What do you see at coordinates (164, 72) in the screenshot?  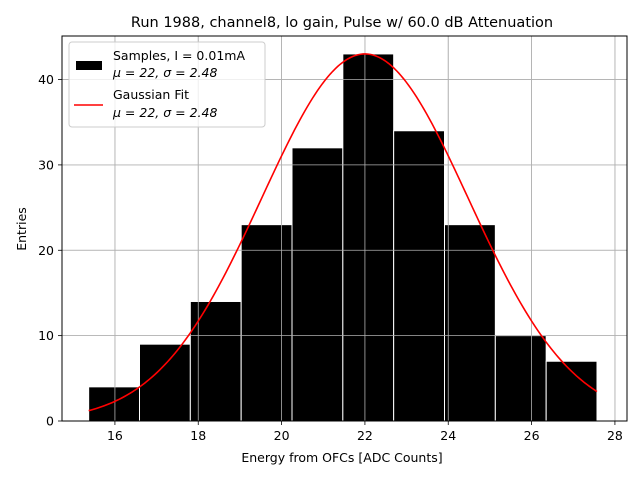 I see `legend-label-samples-stats: μ = 22, σ = 2.48` at bounding box center [164, 72].